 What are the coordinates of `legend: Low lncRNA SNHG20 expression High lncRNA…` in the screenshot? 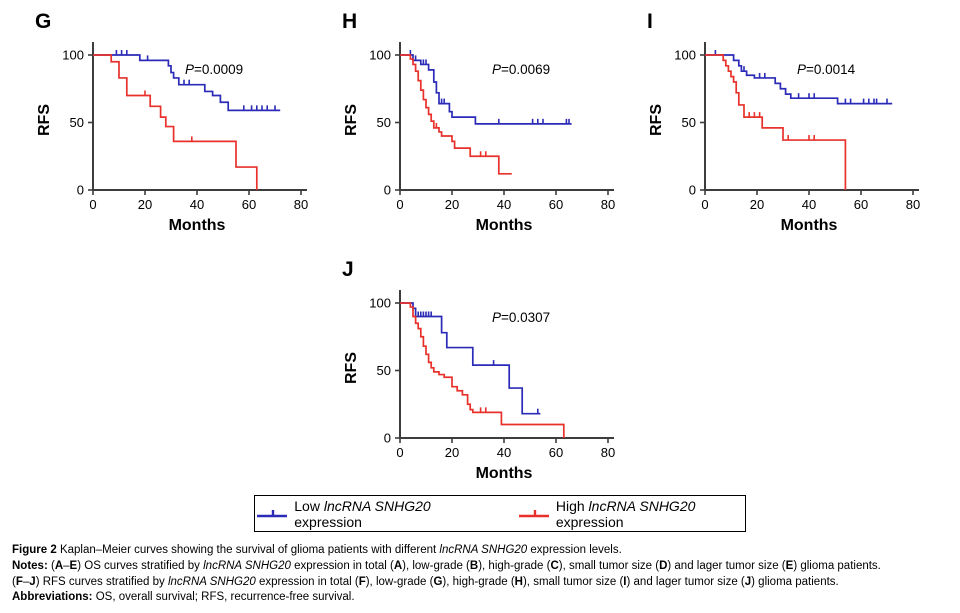 It's located at (500, 513).